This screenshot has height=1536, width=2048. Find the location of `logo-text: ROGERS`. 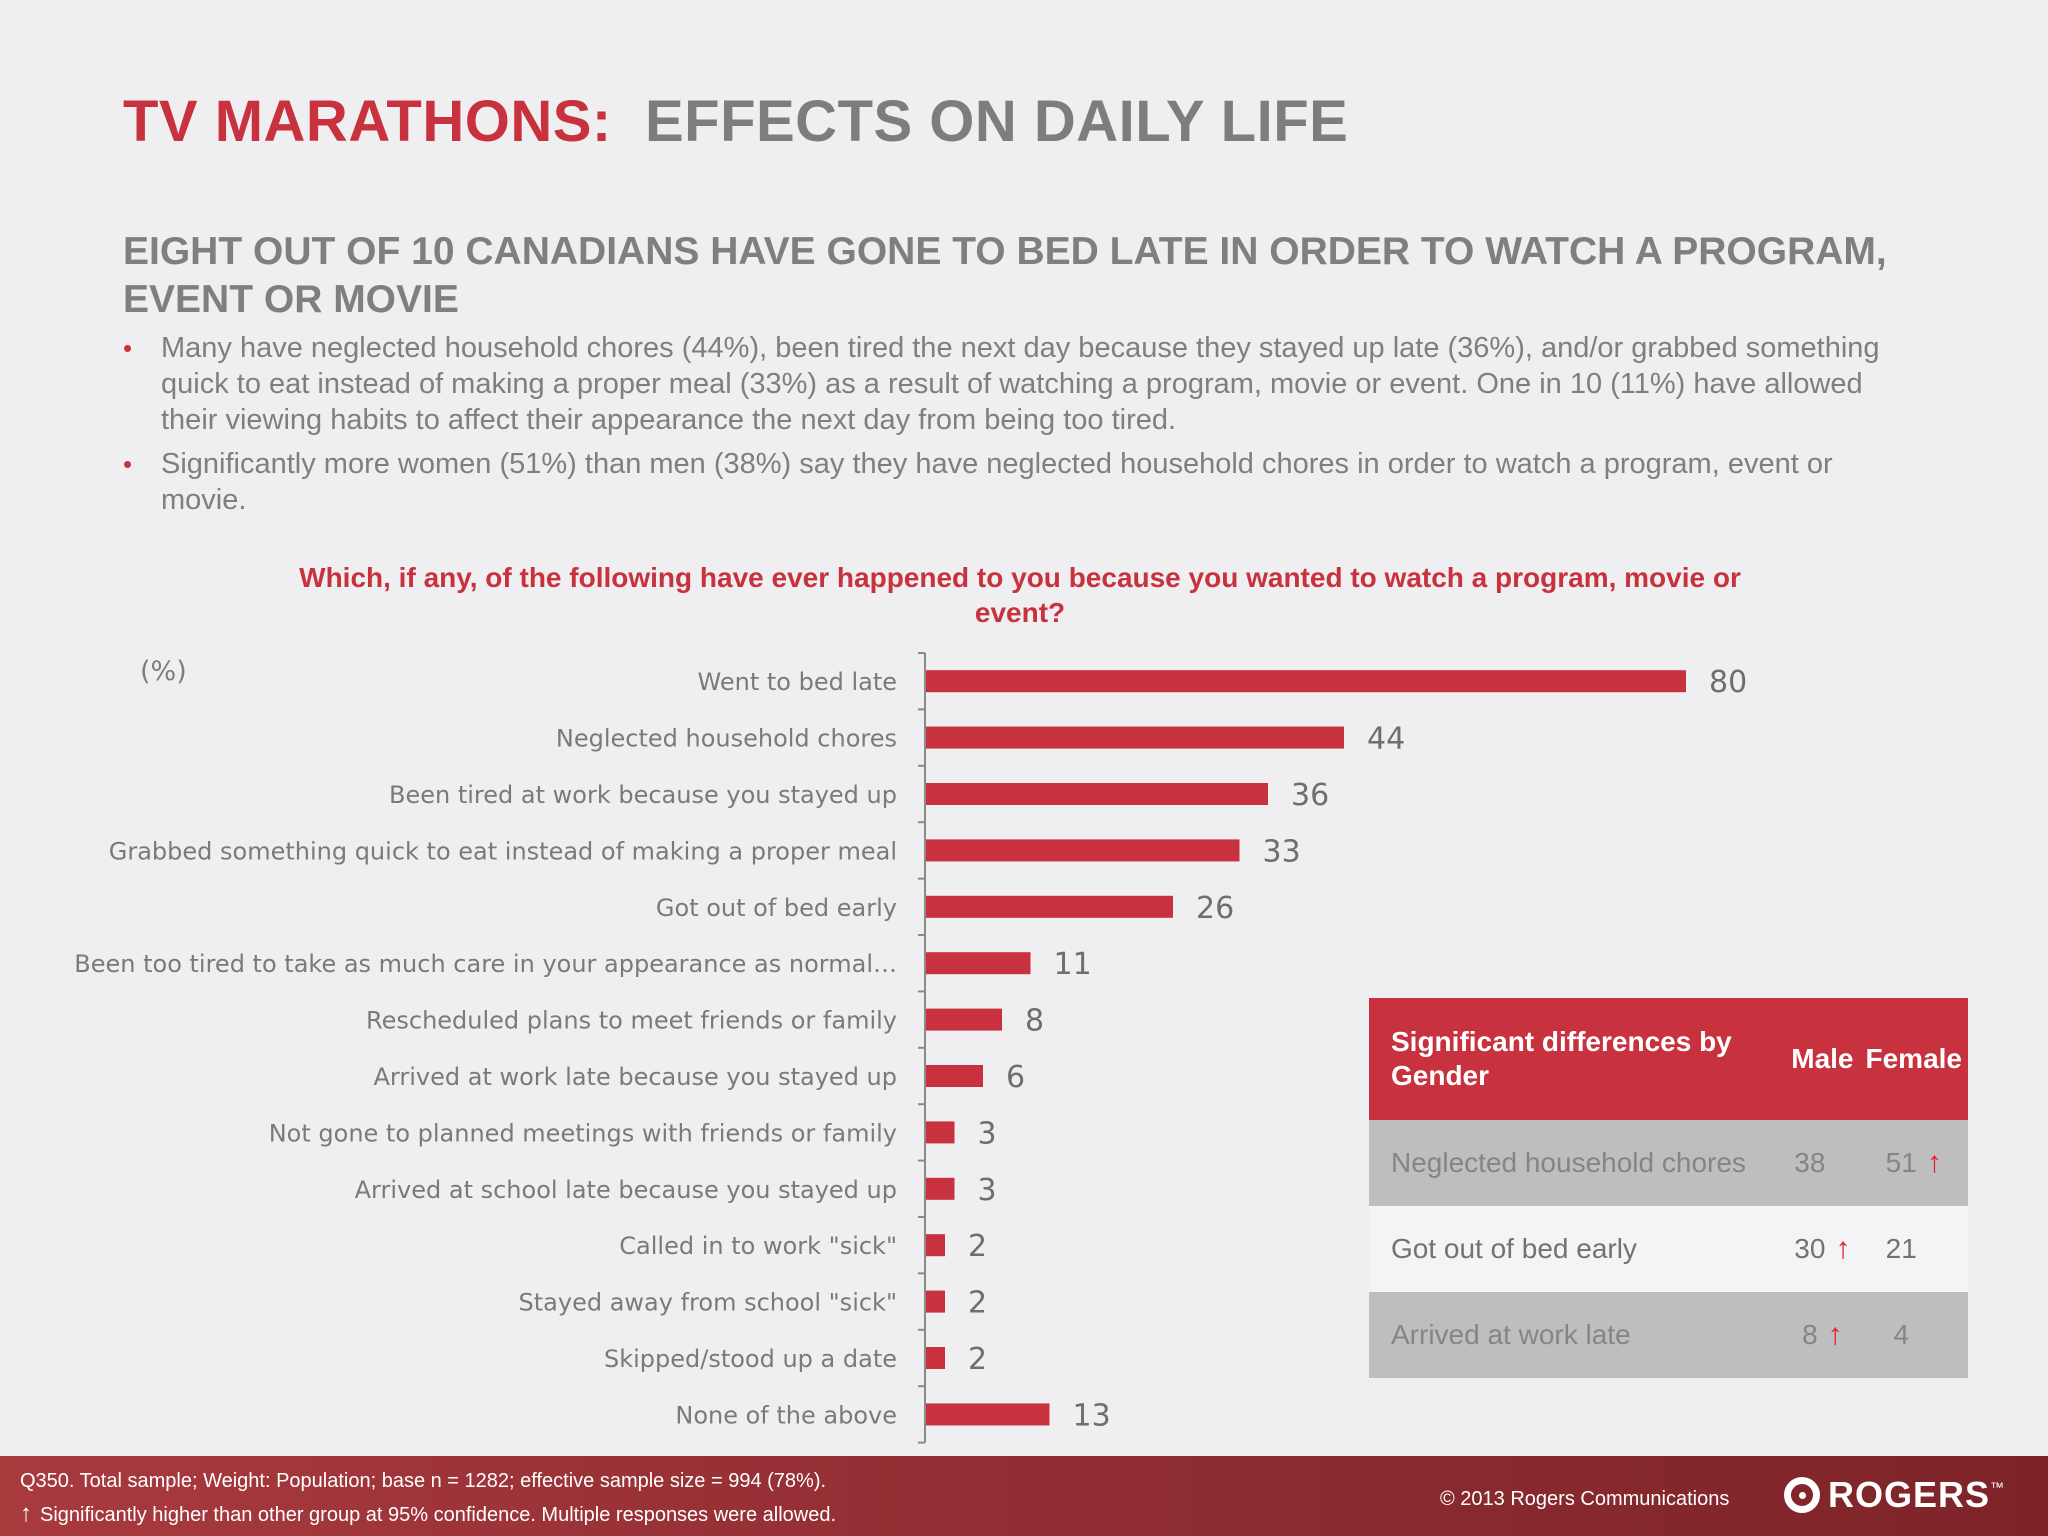

logo-text: ROGERS is located at coordinates (1909, 1494).